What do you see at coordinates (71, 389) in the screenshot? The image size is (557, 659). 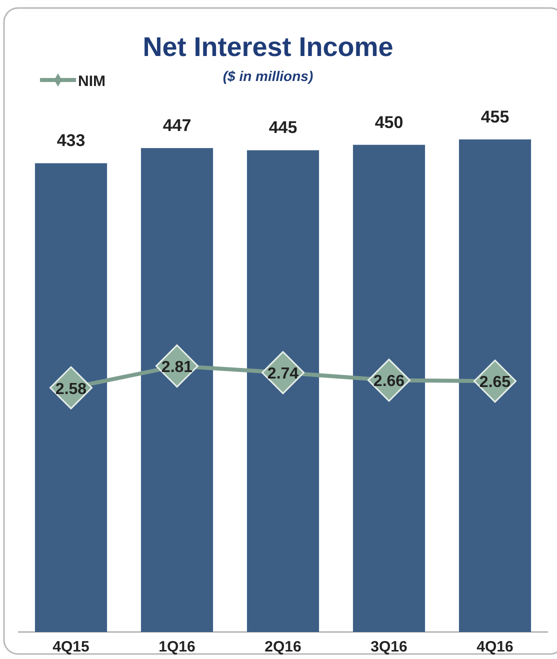 I see `data-label: 2.58` at bounding box center [71, 389].